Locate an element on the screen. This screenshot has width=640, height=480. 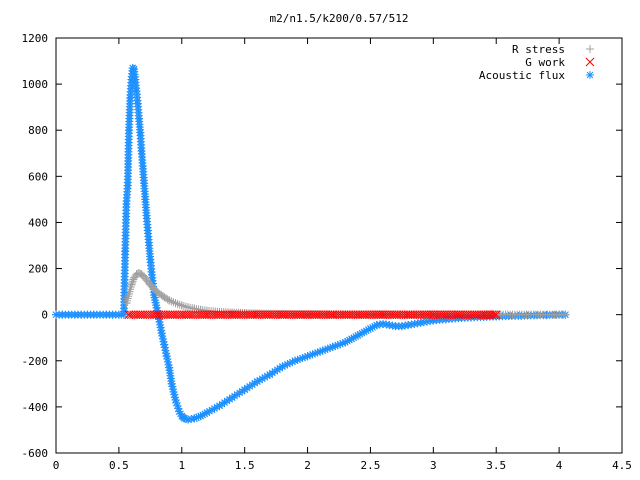
x-tick-label: 1.5 is located at coordinates (245, 465).